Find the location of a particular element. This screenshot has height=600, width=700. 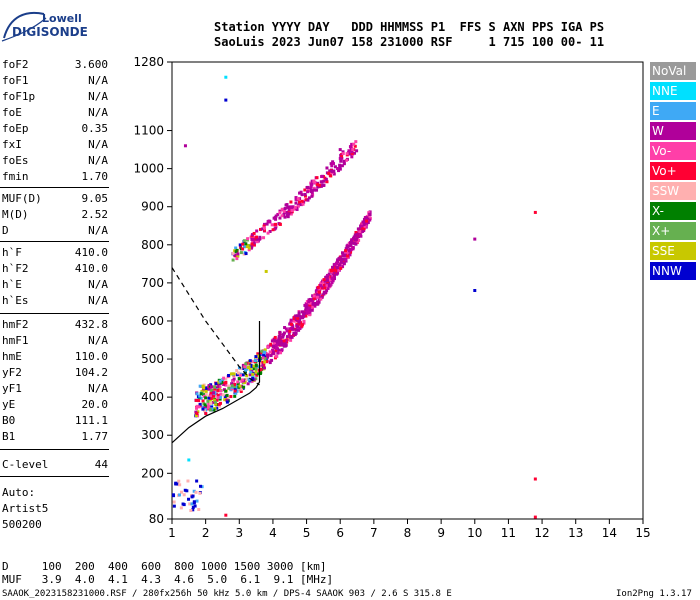

param-row-yf2: yF2 104.2 is located at coordinates (55, 372).